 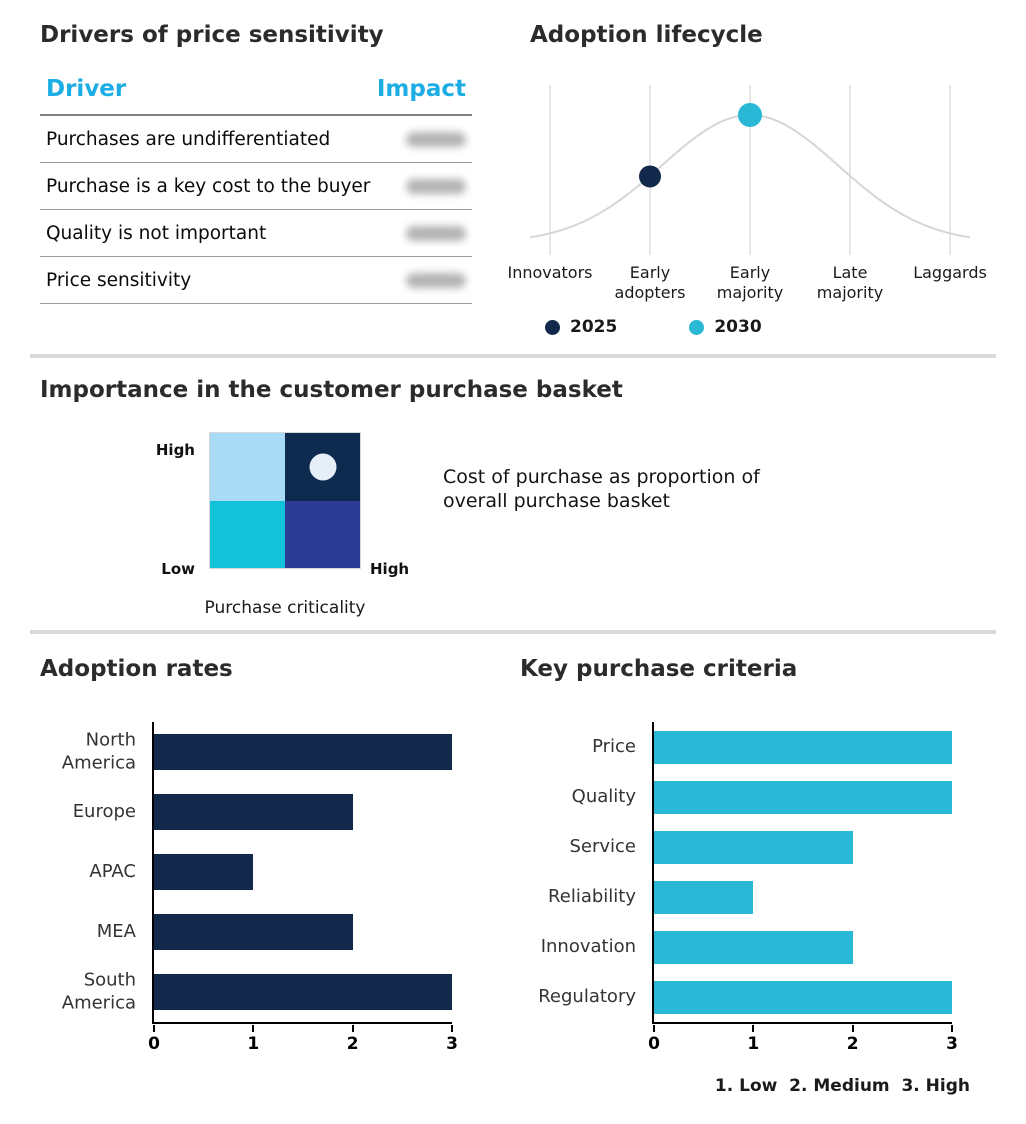 I want to click on bar-south-america, so click(x=303, y=992).